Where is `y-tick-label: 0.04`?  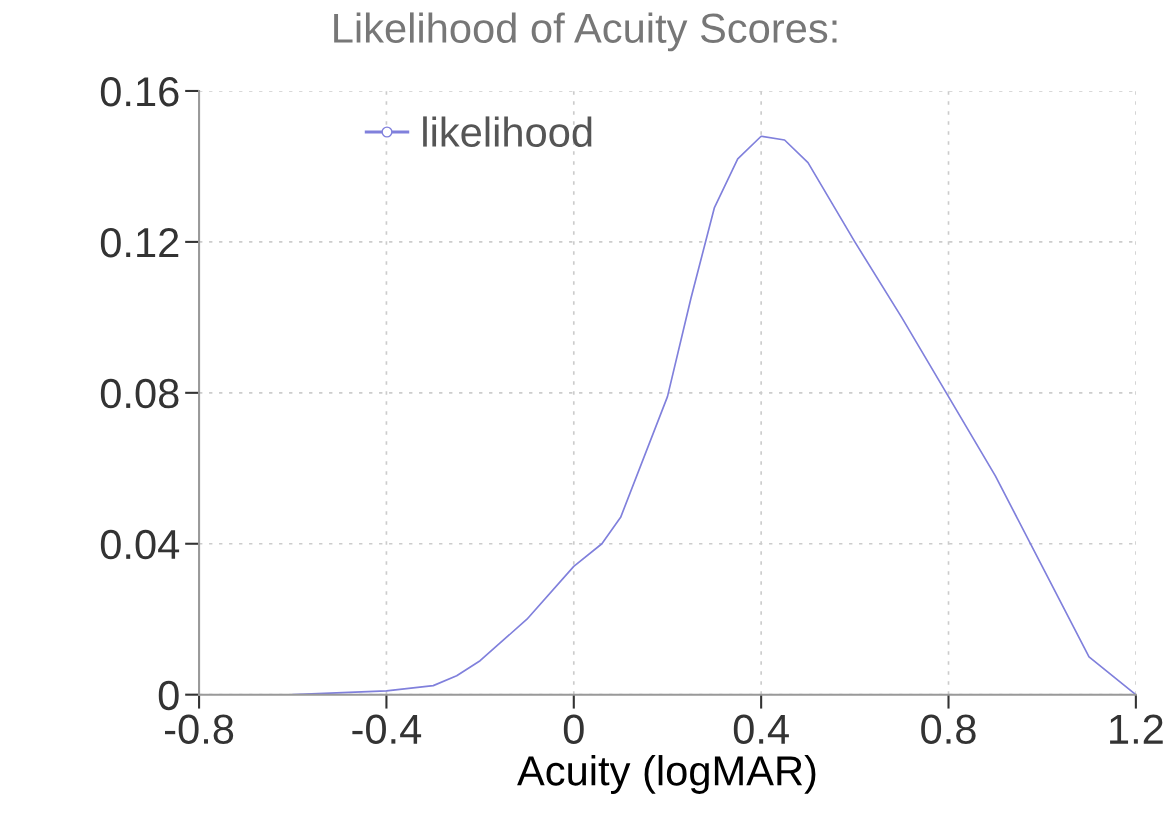 y-tick-label: 0.04 is located at coordinates (140, 544).